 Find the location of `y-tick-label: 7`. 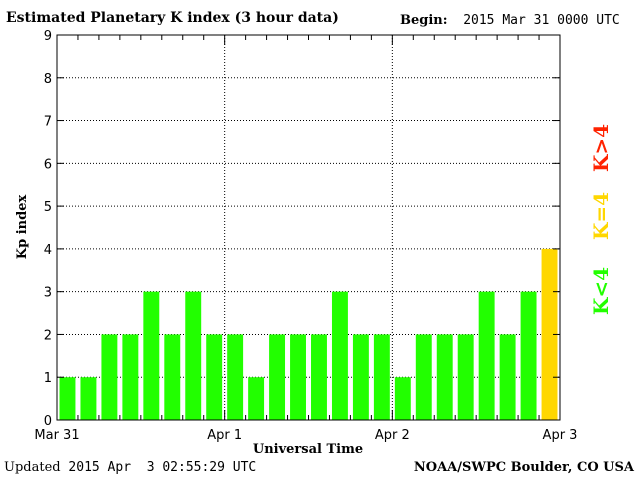

y-tick-label: 7 is located at coordinates (48, 122).